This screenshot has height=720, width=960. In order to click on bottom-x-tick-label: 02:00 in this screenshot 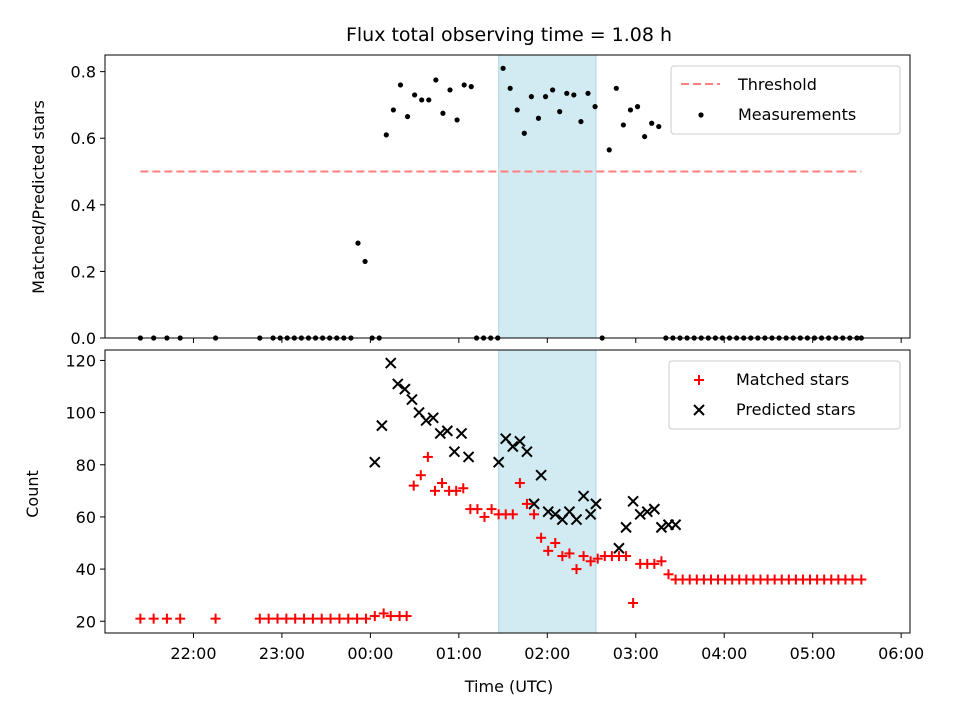, I will do `click(547, 653)`.